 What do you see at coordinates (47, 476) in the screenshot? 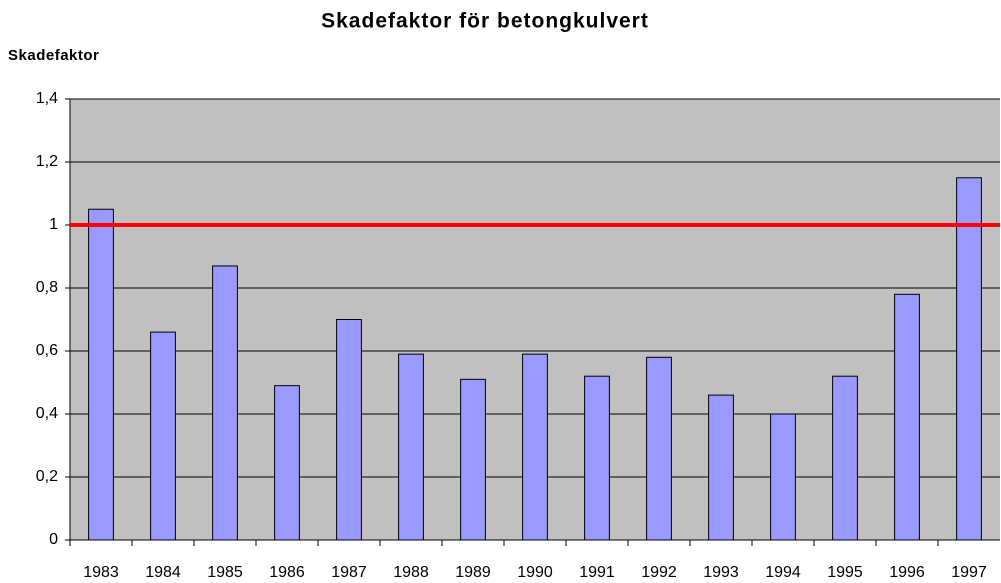
I see `y-tick-label: 0,2` at bounding box center [47, 476].